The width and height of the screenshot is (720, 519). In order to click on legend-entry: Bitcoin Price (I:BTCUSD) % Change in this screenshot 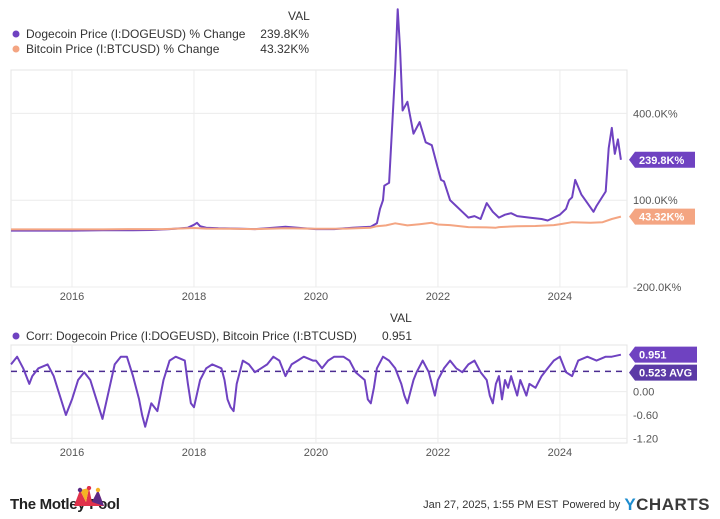, I will do `click(123, 49)`.